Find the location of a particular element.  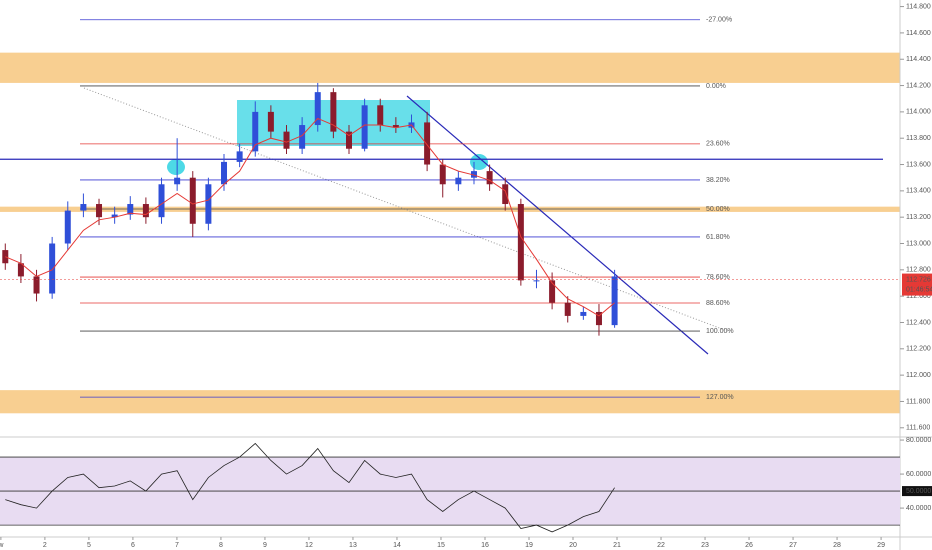

y-tick-label: 114.600 is located at coordinates (918, 33).